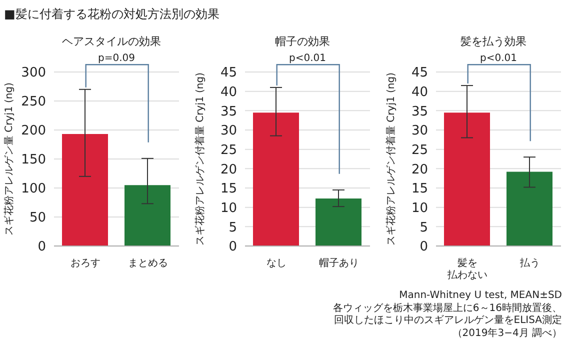  Describe the element at coordinates (37, 218) in the screenshot. I see `y-tick-label: 50` at that location.